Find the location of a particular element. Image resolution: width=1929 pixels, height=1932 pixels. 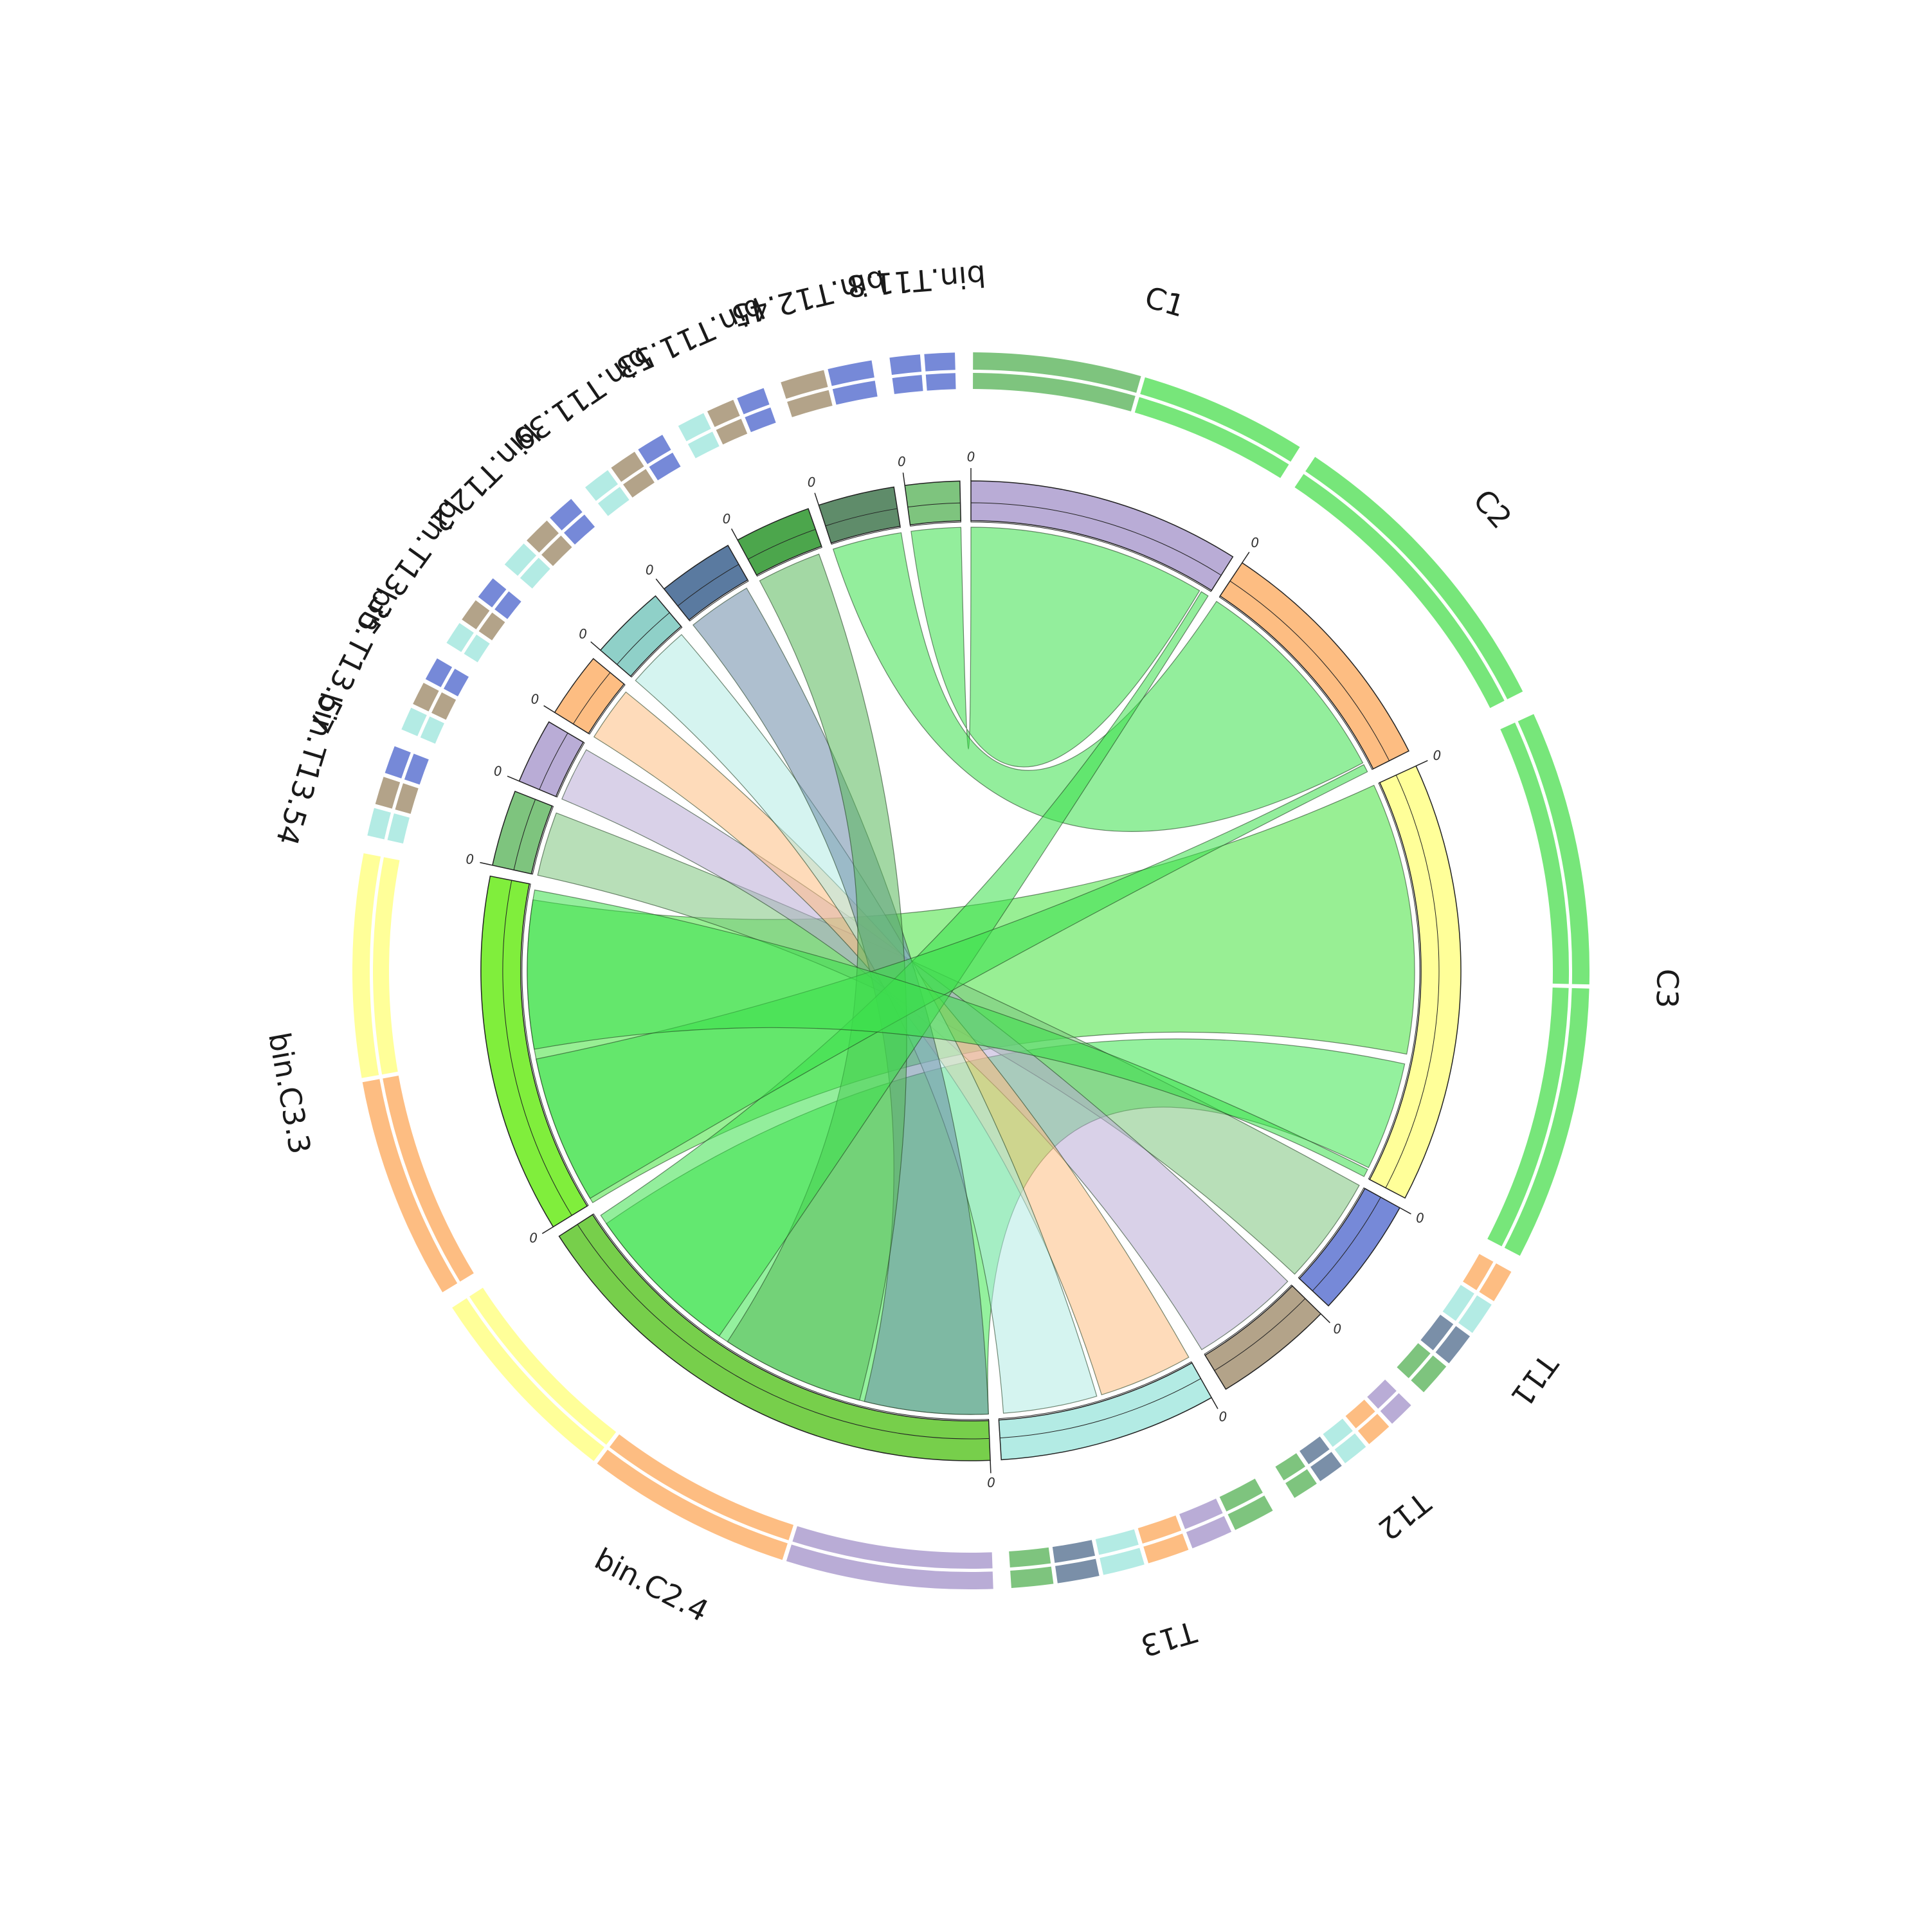

segment-band-bin.C2.4 is located at coordinates (783, 1326).